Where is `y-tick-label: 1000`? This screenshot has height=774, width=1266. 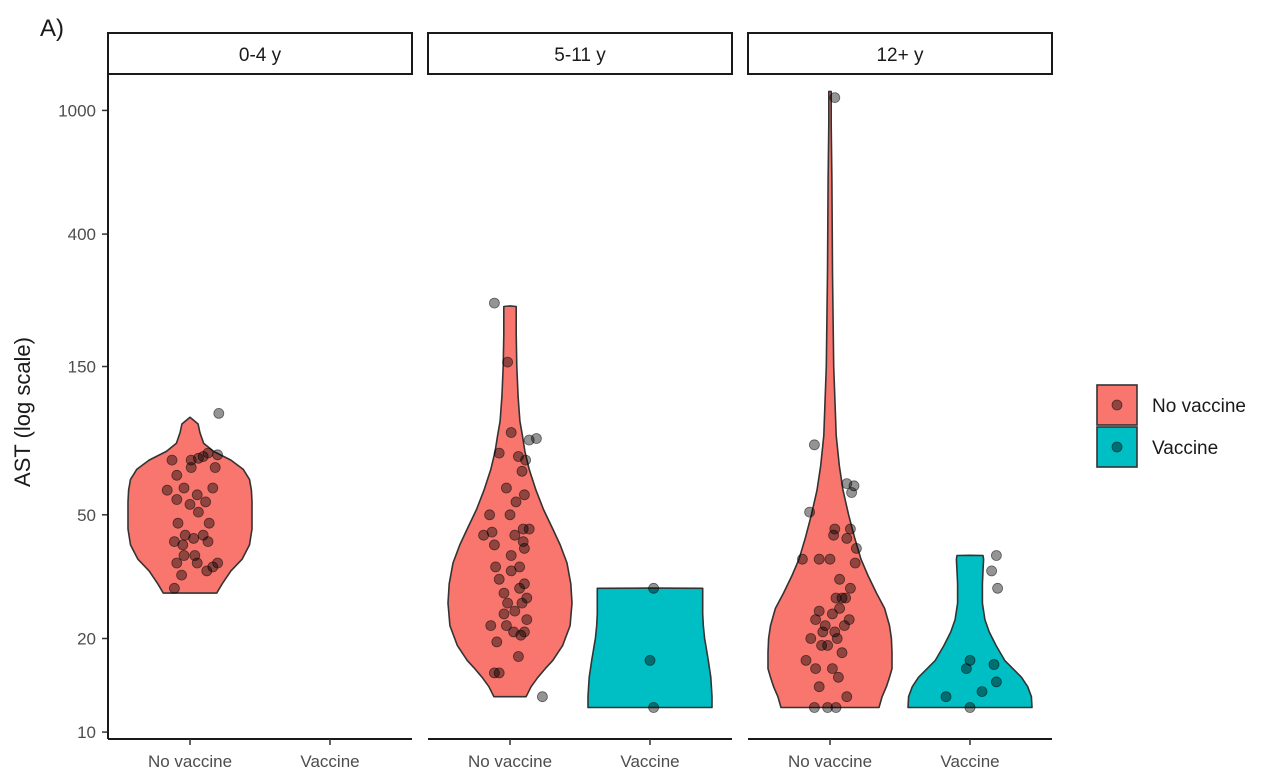 y-tick-label: 1000 is located at coordinates (77, 110).